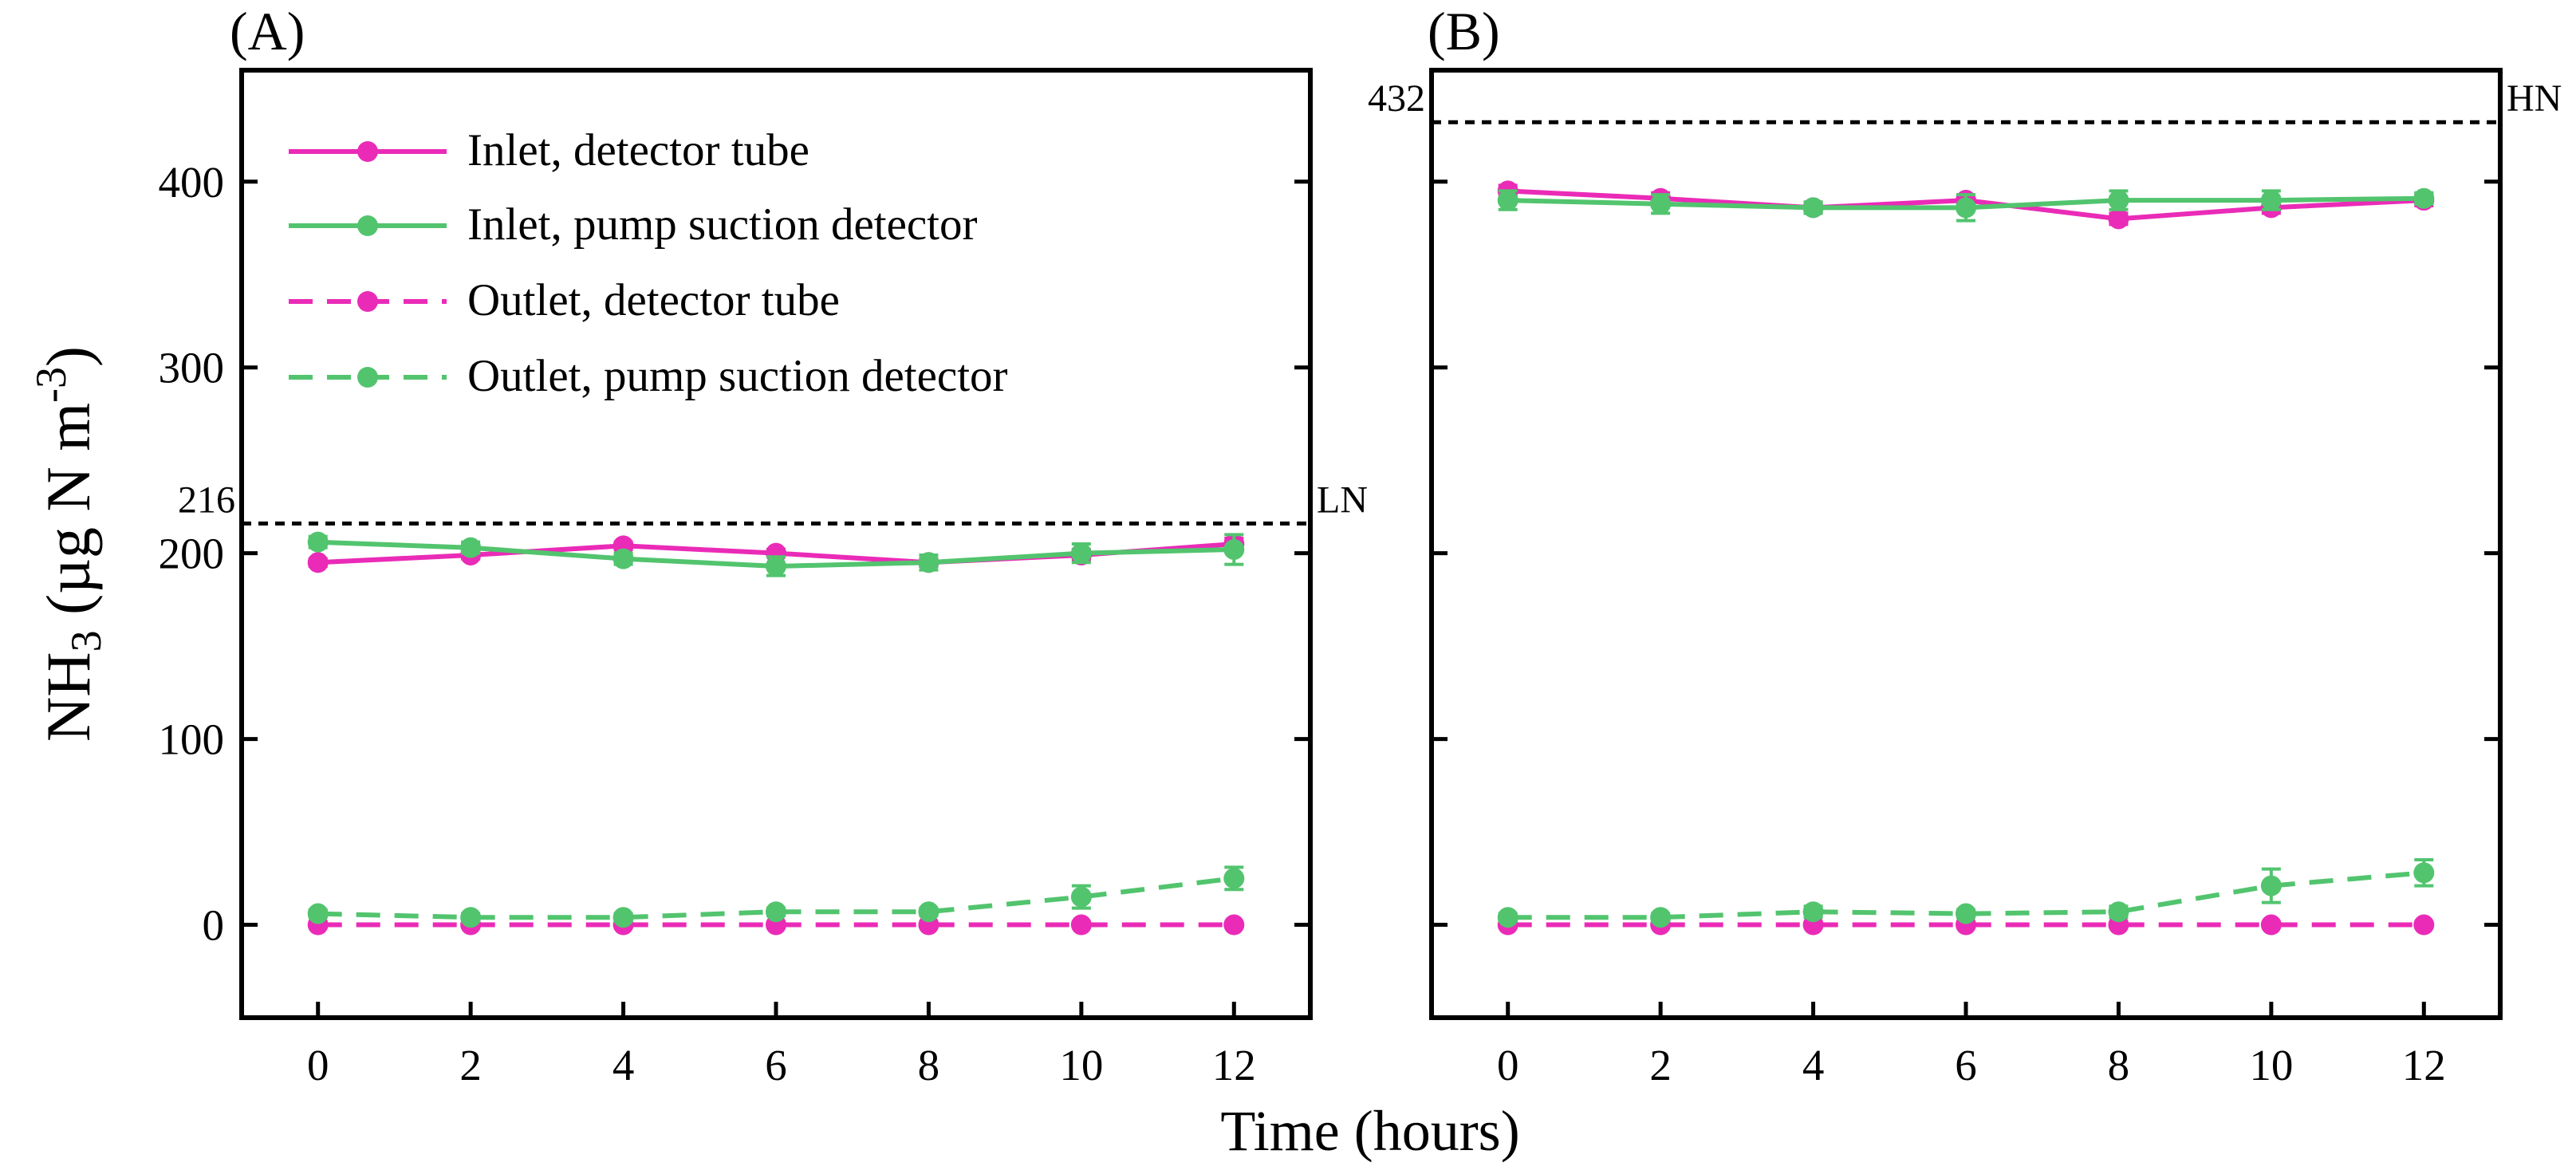 The image size is (2576, 1174). I want to click on legend-label-outlet-pump: Outlet, pump suction detector, so click(737, 376).